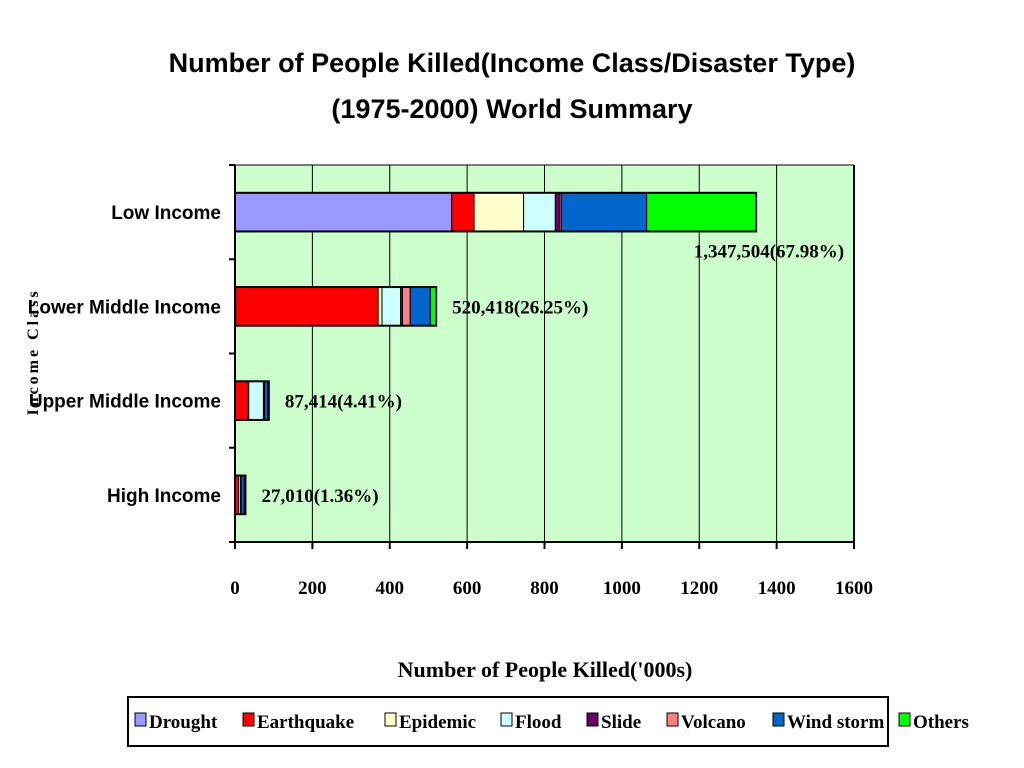  Describe the element at coordinates (343, 402) in the screenshot. I see `data-label: 87,414(4.41%)` at that location.